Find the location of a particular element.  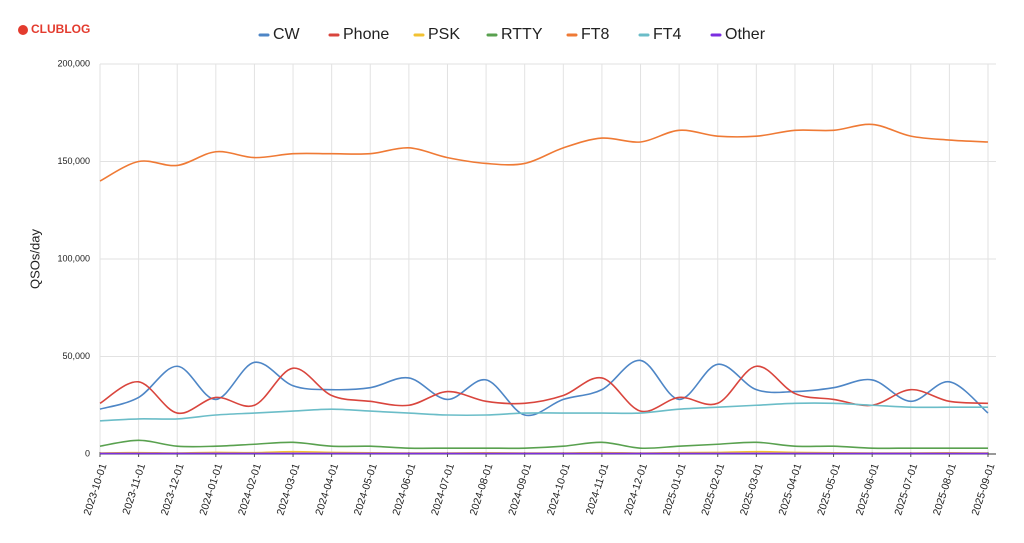

x-tick-label: 2024-11-01 is located at coordinates (598, 489).